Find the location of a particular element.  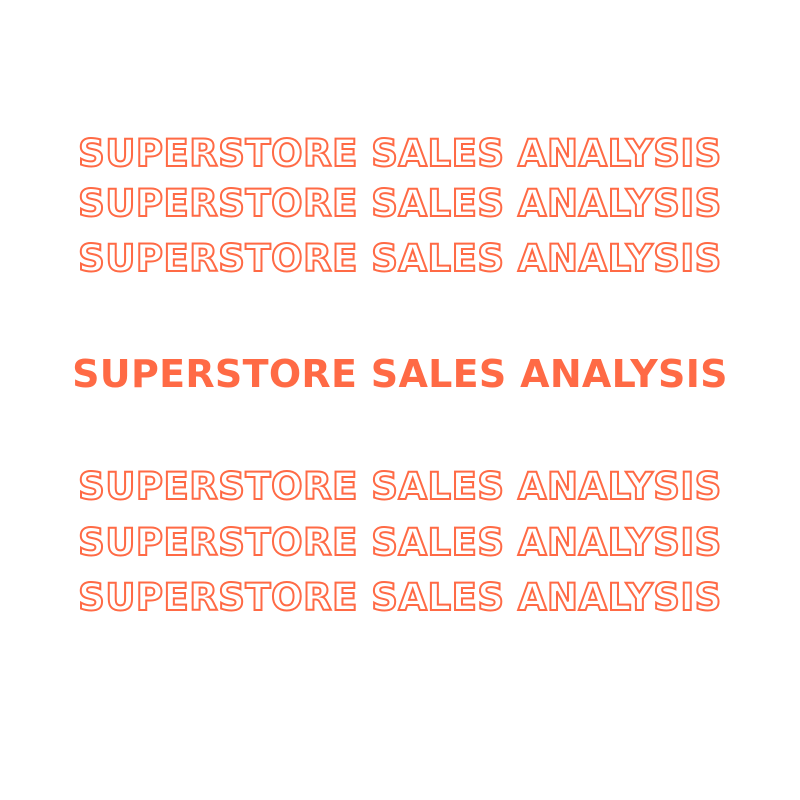

outlined-title-bottom-3: SUPERSTORE SALES ANALYSIS is located at coordinates (399, 597).